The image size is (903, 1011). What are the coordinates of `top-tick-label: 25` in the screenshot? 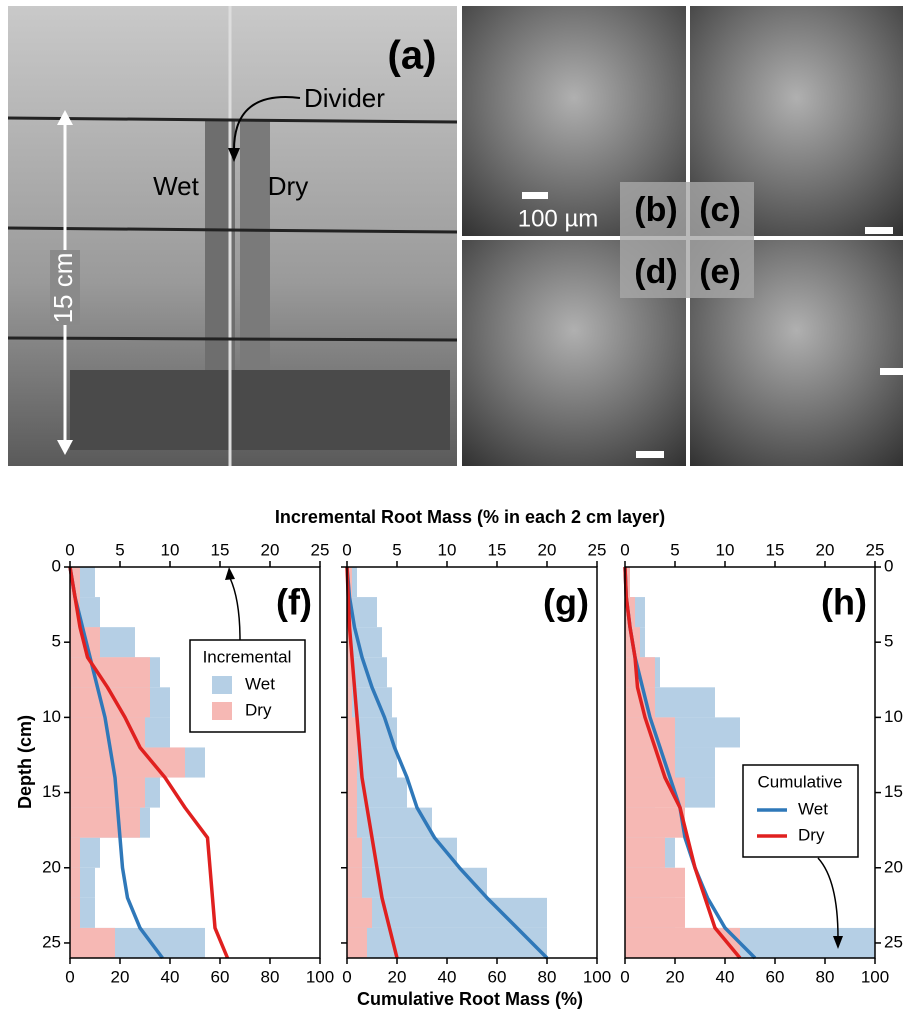 It's located at (875, 549).